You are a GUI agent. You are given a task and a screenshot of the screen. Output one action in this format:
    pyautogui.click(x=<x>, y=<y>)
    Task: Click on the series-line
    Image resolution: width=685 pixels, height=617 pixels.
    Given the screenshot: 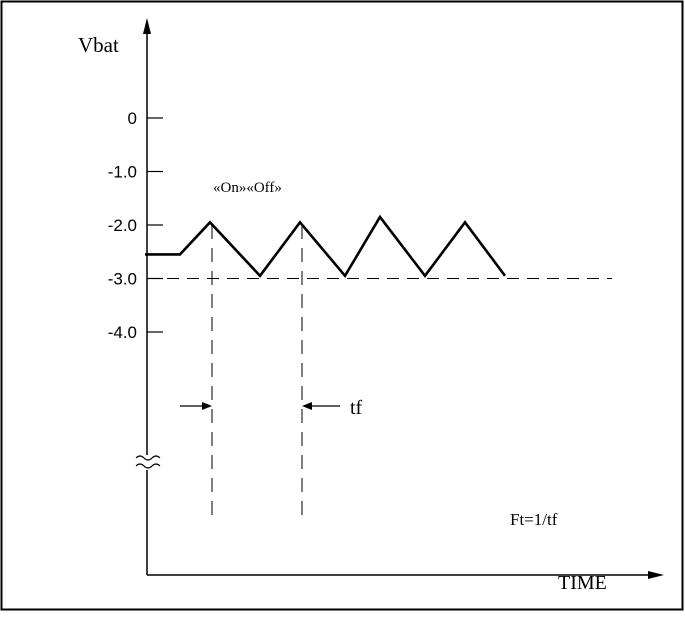 What is the action you would take?
    pyautogui.click(x=326, y=246)
    